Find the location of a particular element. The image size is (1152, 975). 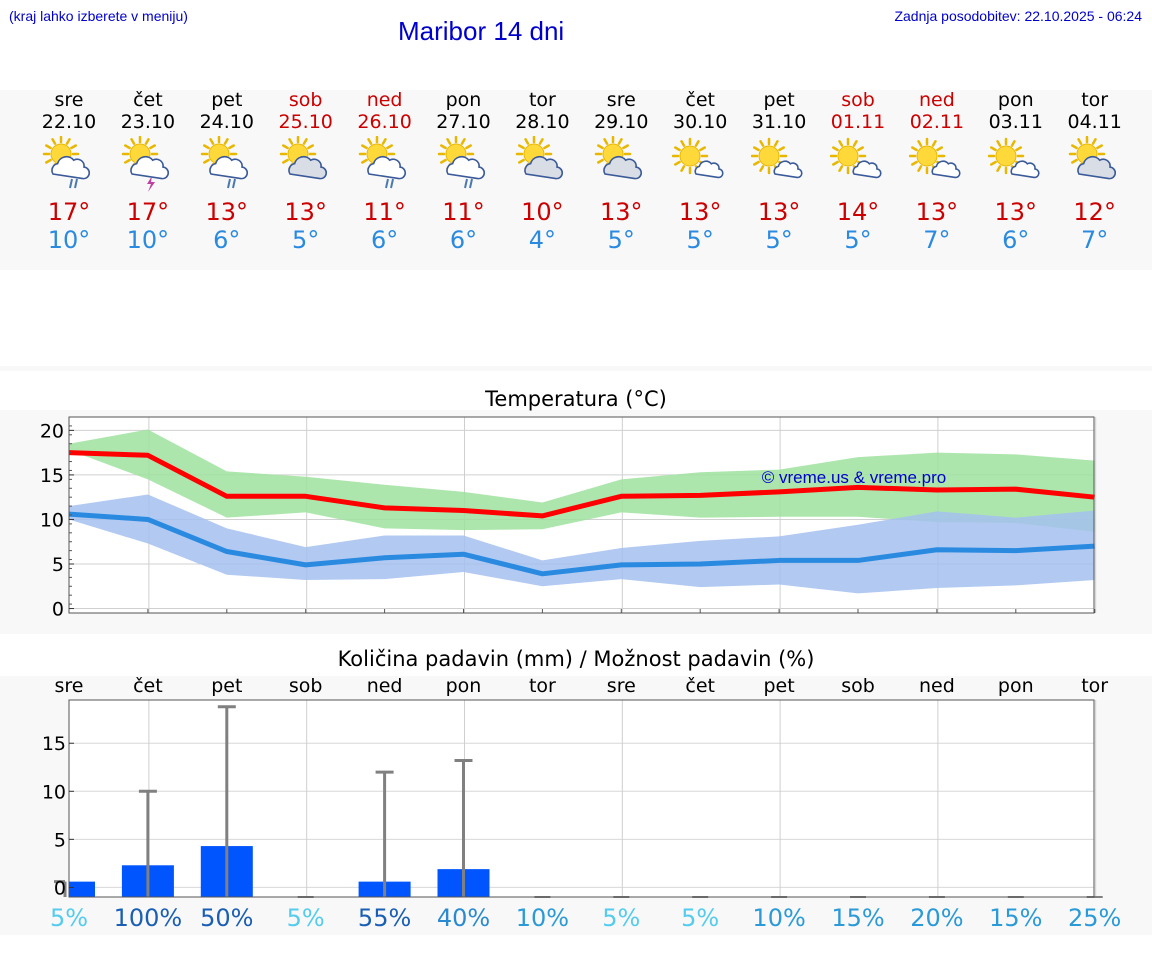

page-title: Maribor 14 dni is located at coordinates (481, 31).